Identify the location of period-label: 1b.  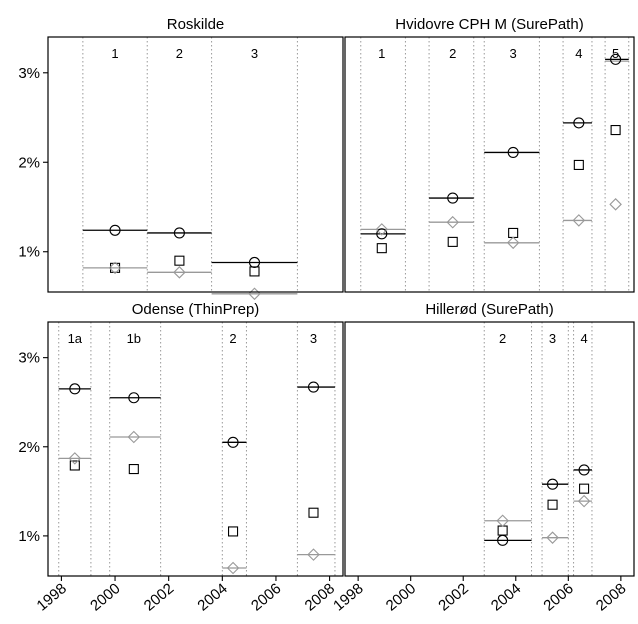
(134, 338).